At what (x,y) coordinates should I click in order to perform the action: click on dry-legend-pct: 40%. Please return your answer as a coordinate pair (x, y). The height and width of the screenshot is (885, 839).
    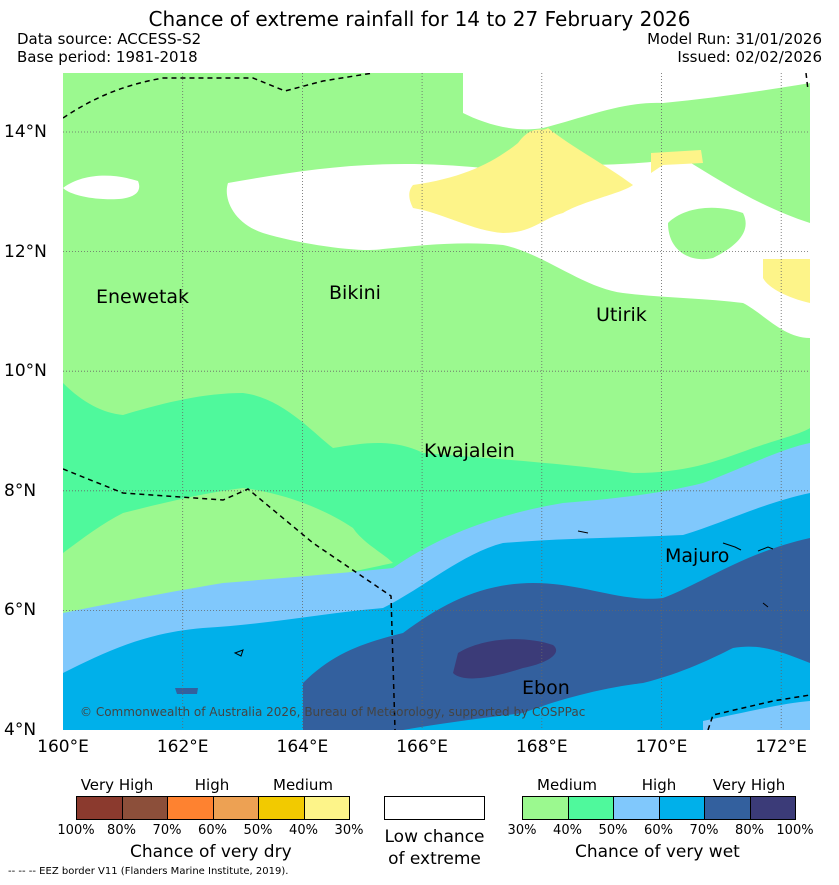
    Looking at the image, I should click on (303, 830).